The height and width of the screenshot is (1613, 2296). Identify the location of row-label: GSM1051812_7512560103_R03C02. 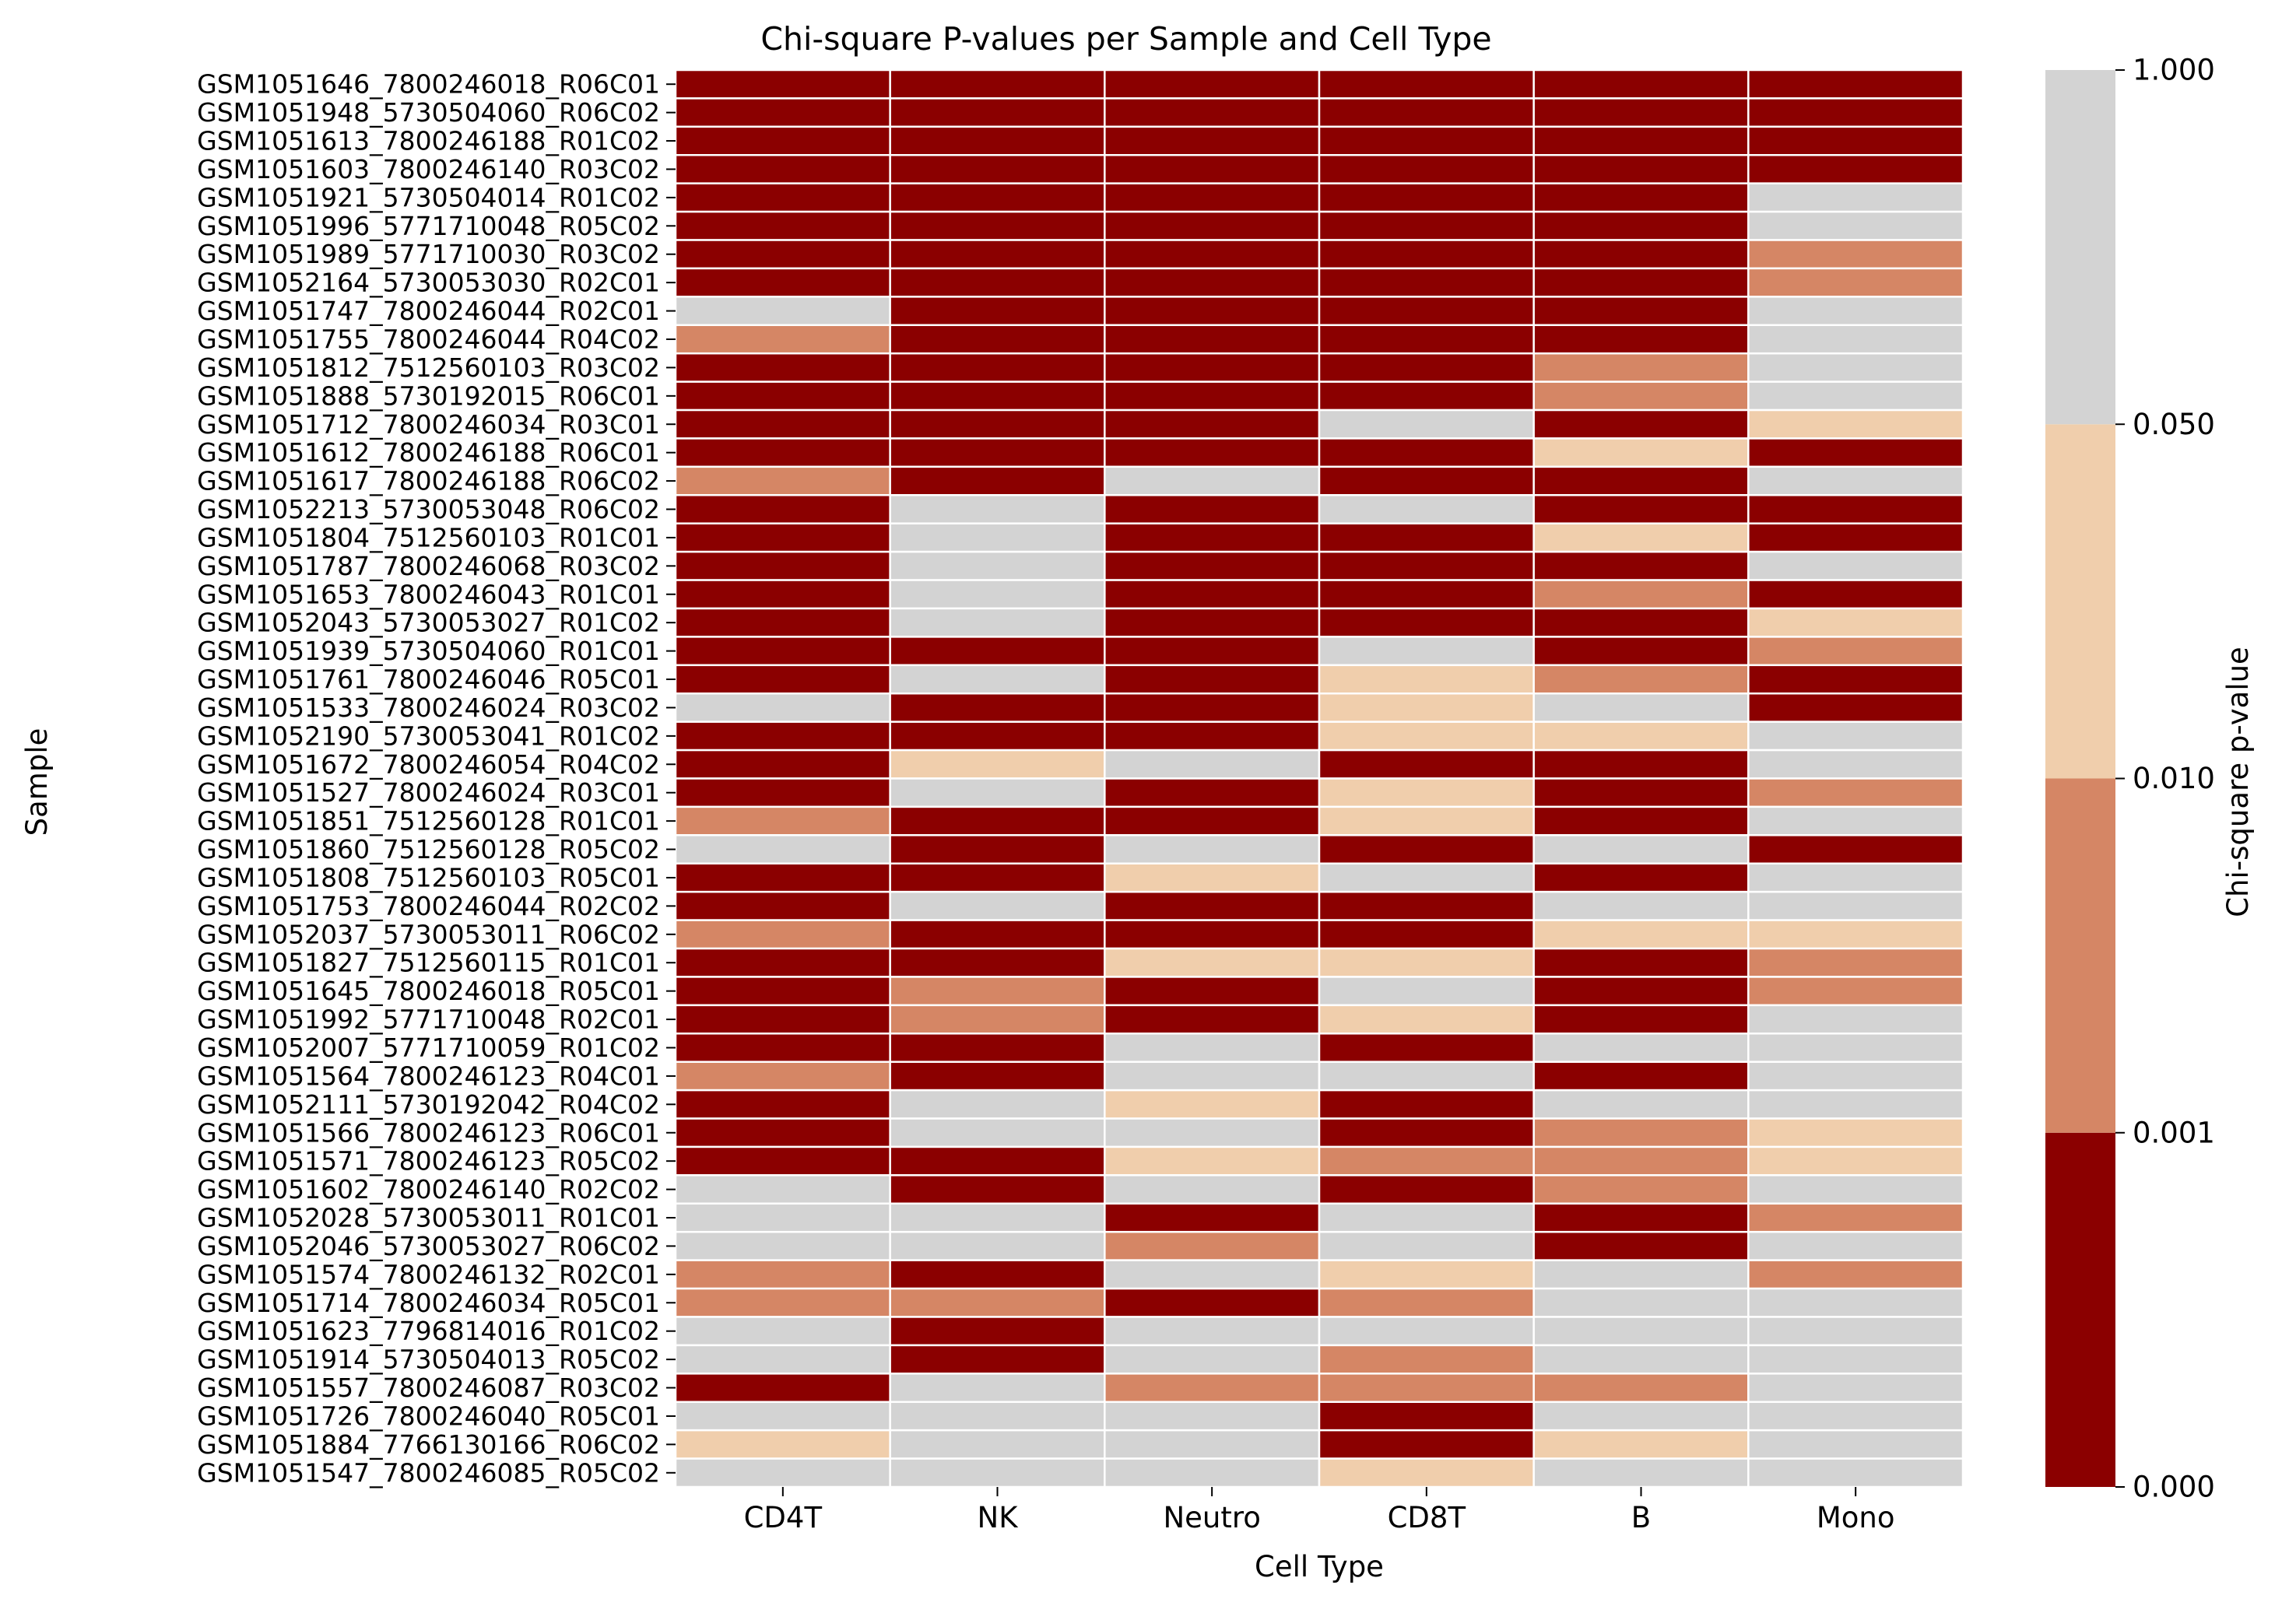
(428, 367).